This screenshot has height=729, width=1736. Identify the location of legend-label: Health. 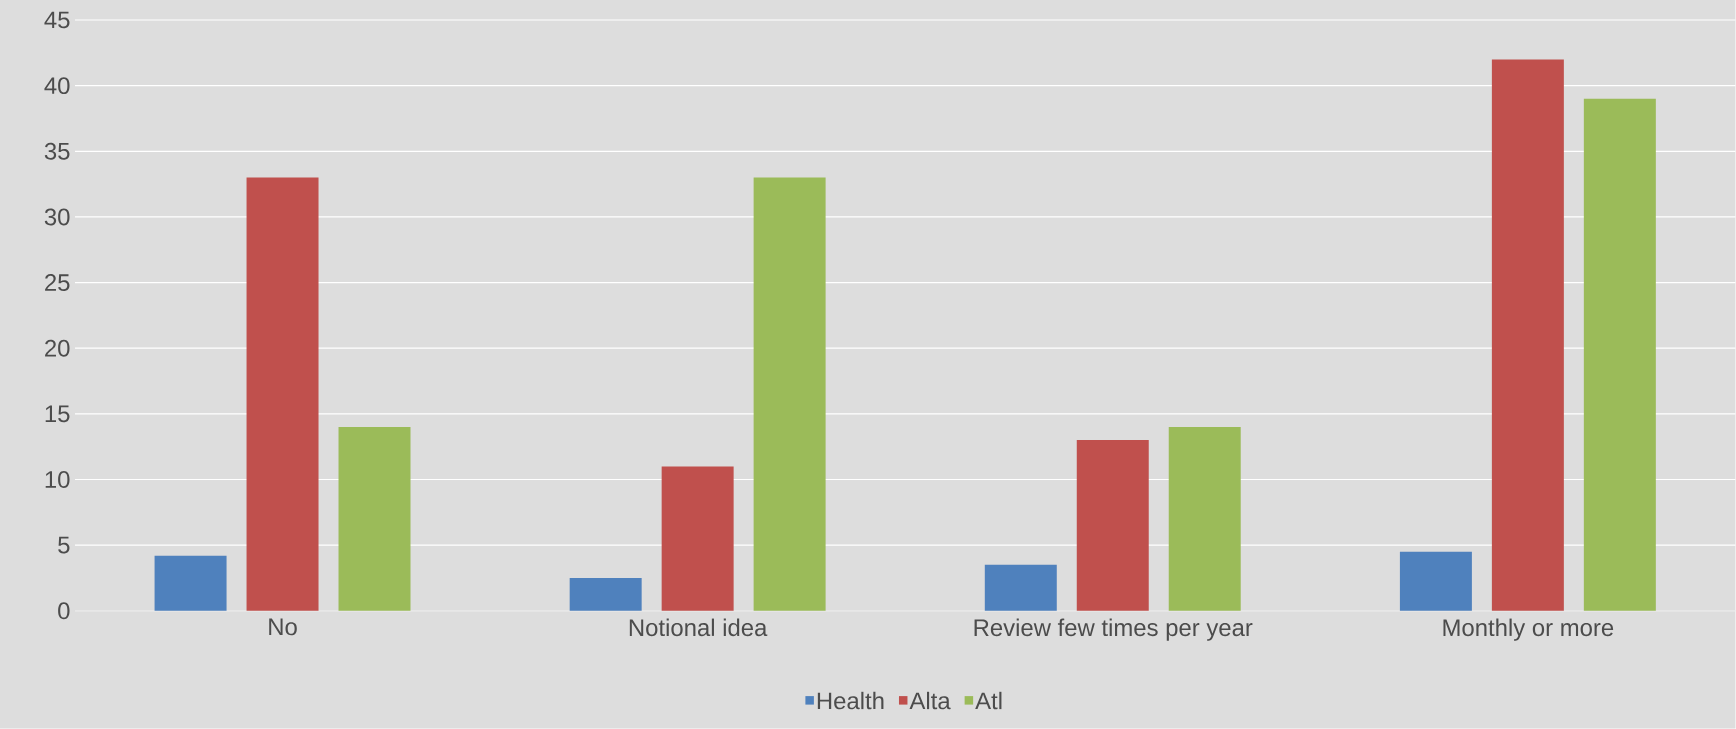
(850, 700).